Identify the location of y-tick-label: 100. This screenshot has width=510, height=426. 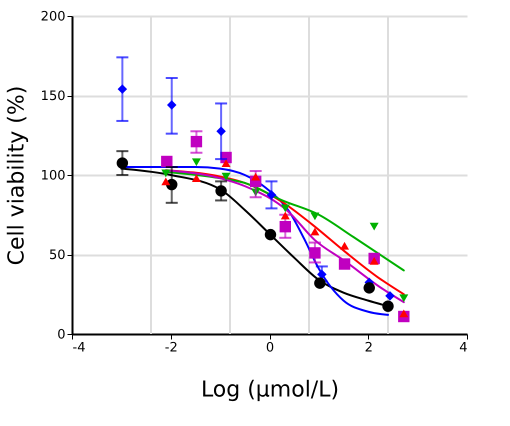
(53, 176).